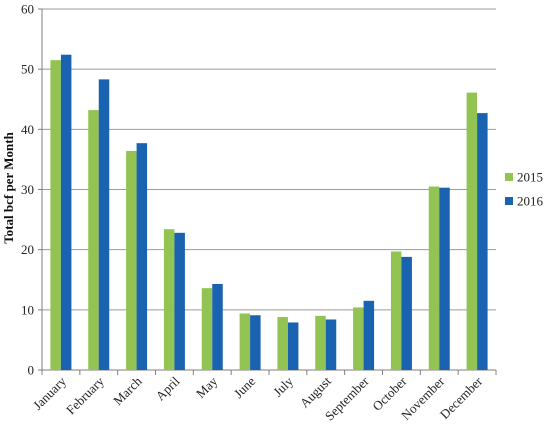 The width and height of the screenshot is (554, 427). I want to click on x-tick-label: December, so click(461, 397).